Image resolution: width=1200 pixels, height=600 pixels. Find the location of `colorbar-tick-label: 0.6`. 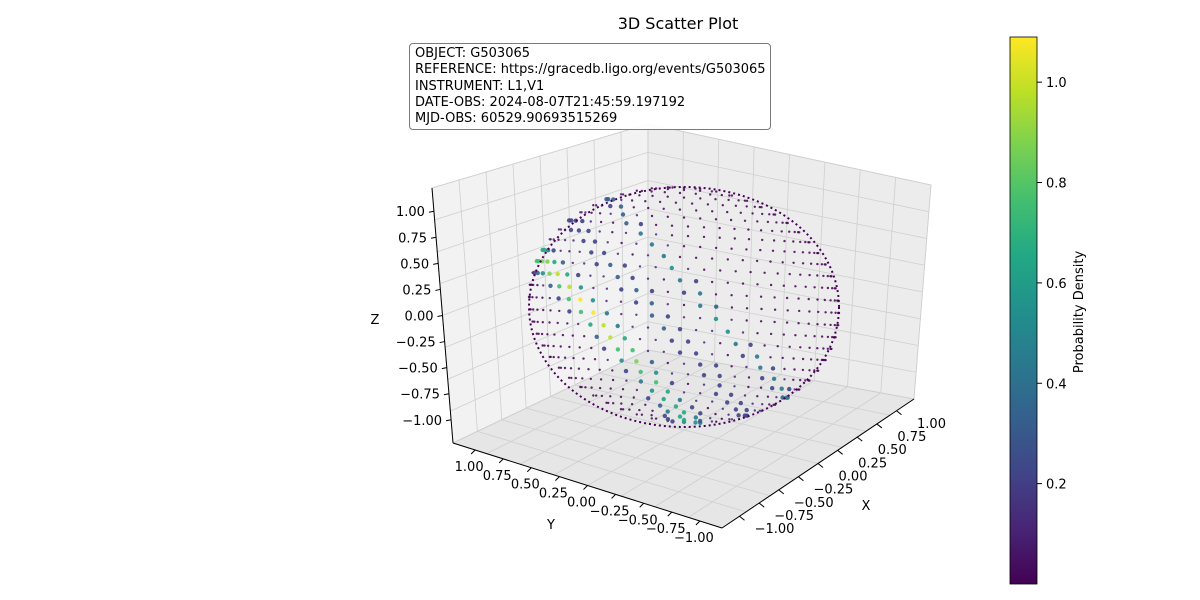

colorbar-tick-label: 0.6 is located at coordinates (1056, 284).